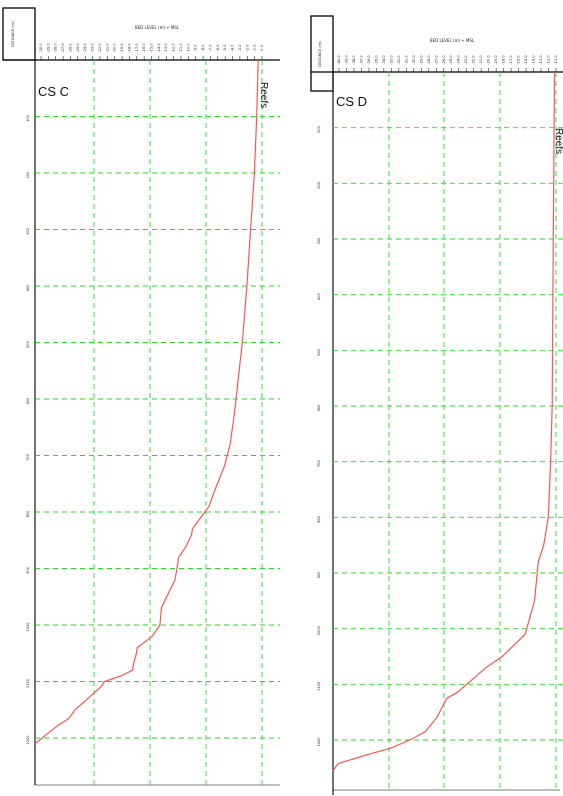 This screenshot has width=563, height=796. I want to click on chart-title: CS D, so click(351, 101).